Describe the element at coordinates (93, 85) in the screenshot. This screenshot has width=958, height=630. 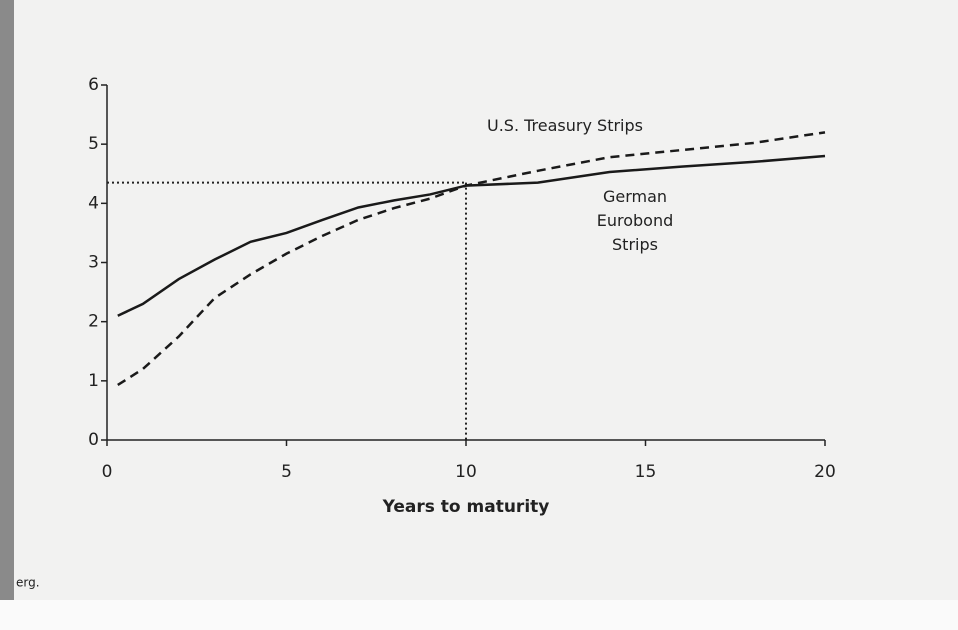
I see `y-tick-label: 6` at that location.